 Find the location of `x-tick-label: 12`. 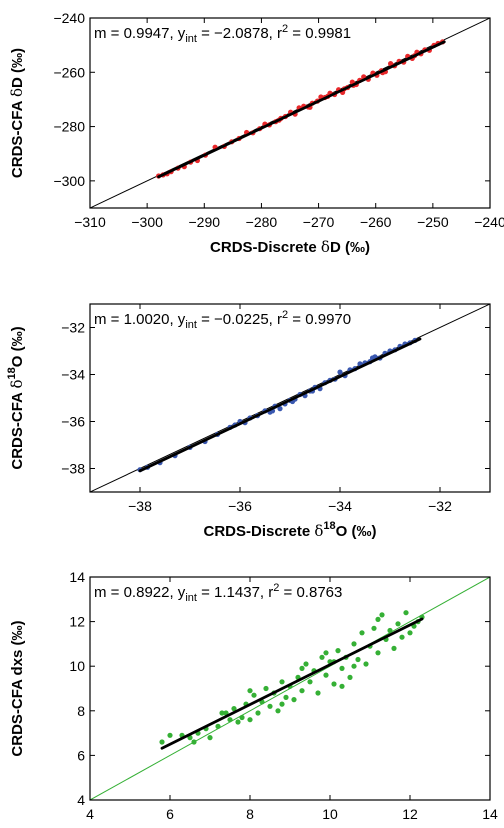

x-tick-label: 12 is located at coordinates (410, 814).